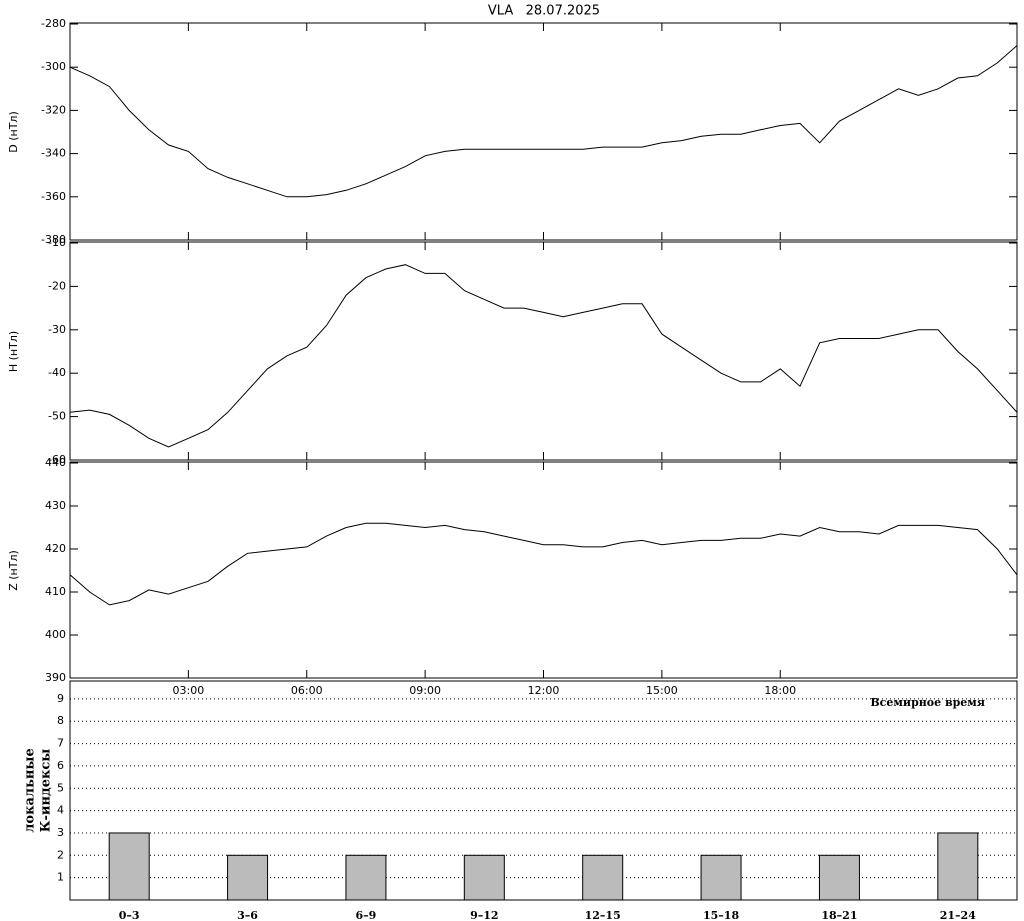 The height and width of the screenshot is (921, 1024). I want to click on y-tick-label: -60, so click(57, 459).